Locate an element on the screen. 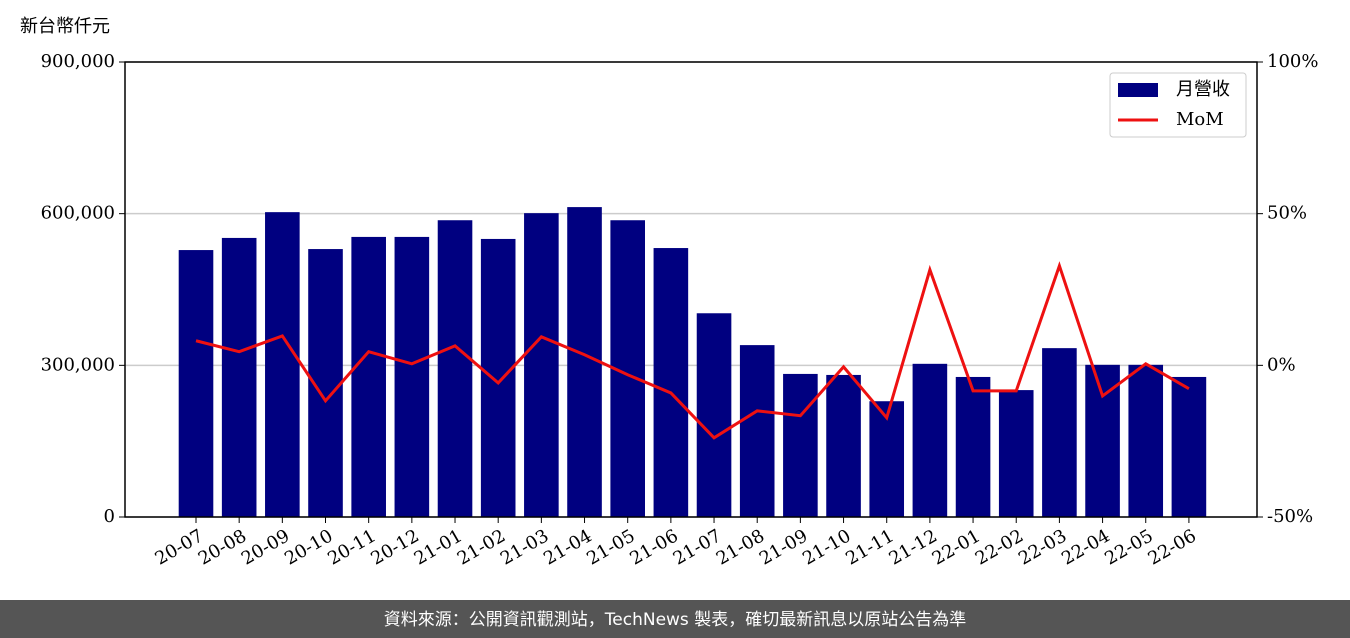 This screenshot has height=638, width=1350. y2-tick-label: -50% is located at coordinates (1290, 516).